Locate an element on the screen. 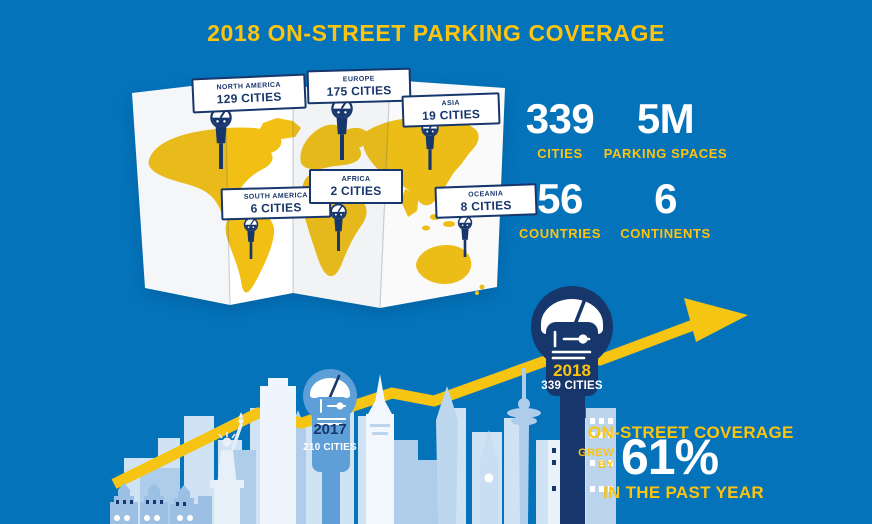 Image resolution: width=872 pixels, height=524 pixels. page-title: 2018 ON-STREET PARKING COVERAGE is located at coordinates (436, 33).